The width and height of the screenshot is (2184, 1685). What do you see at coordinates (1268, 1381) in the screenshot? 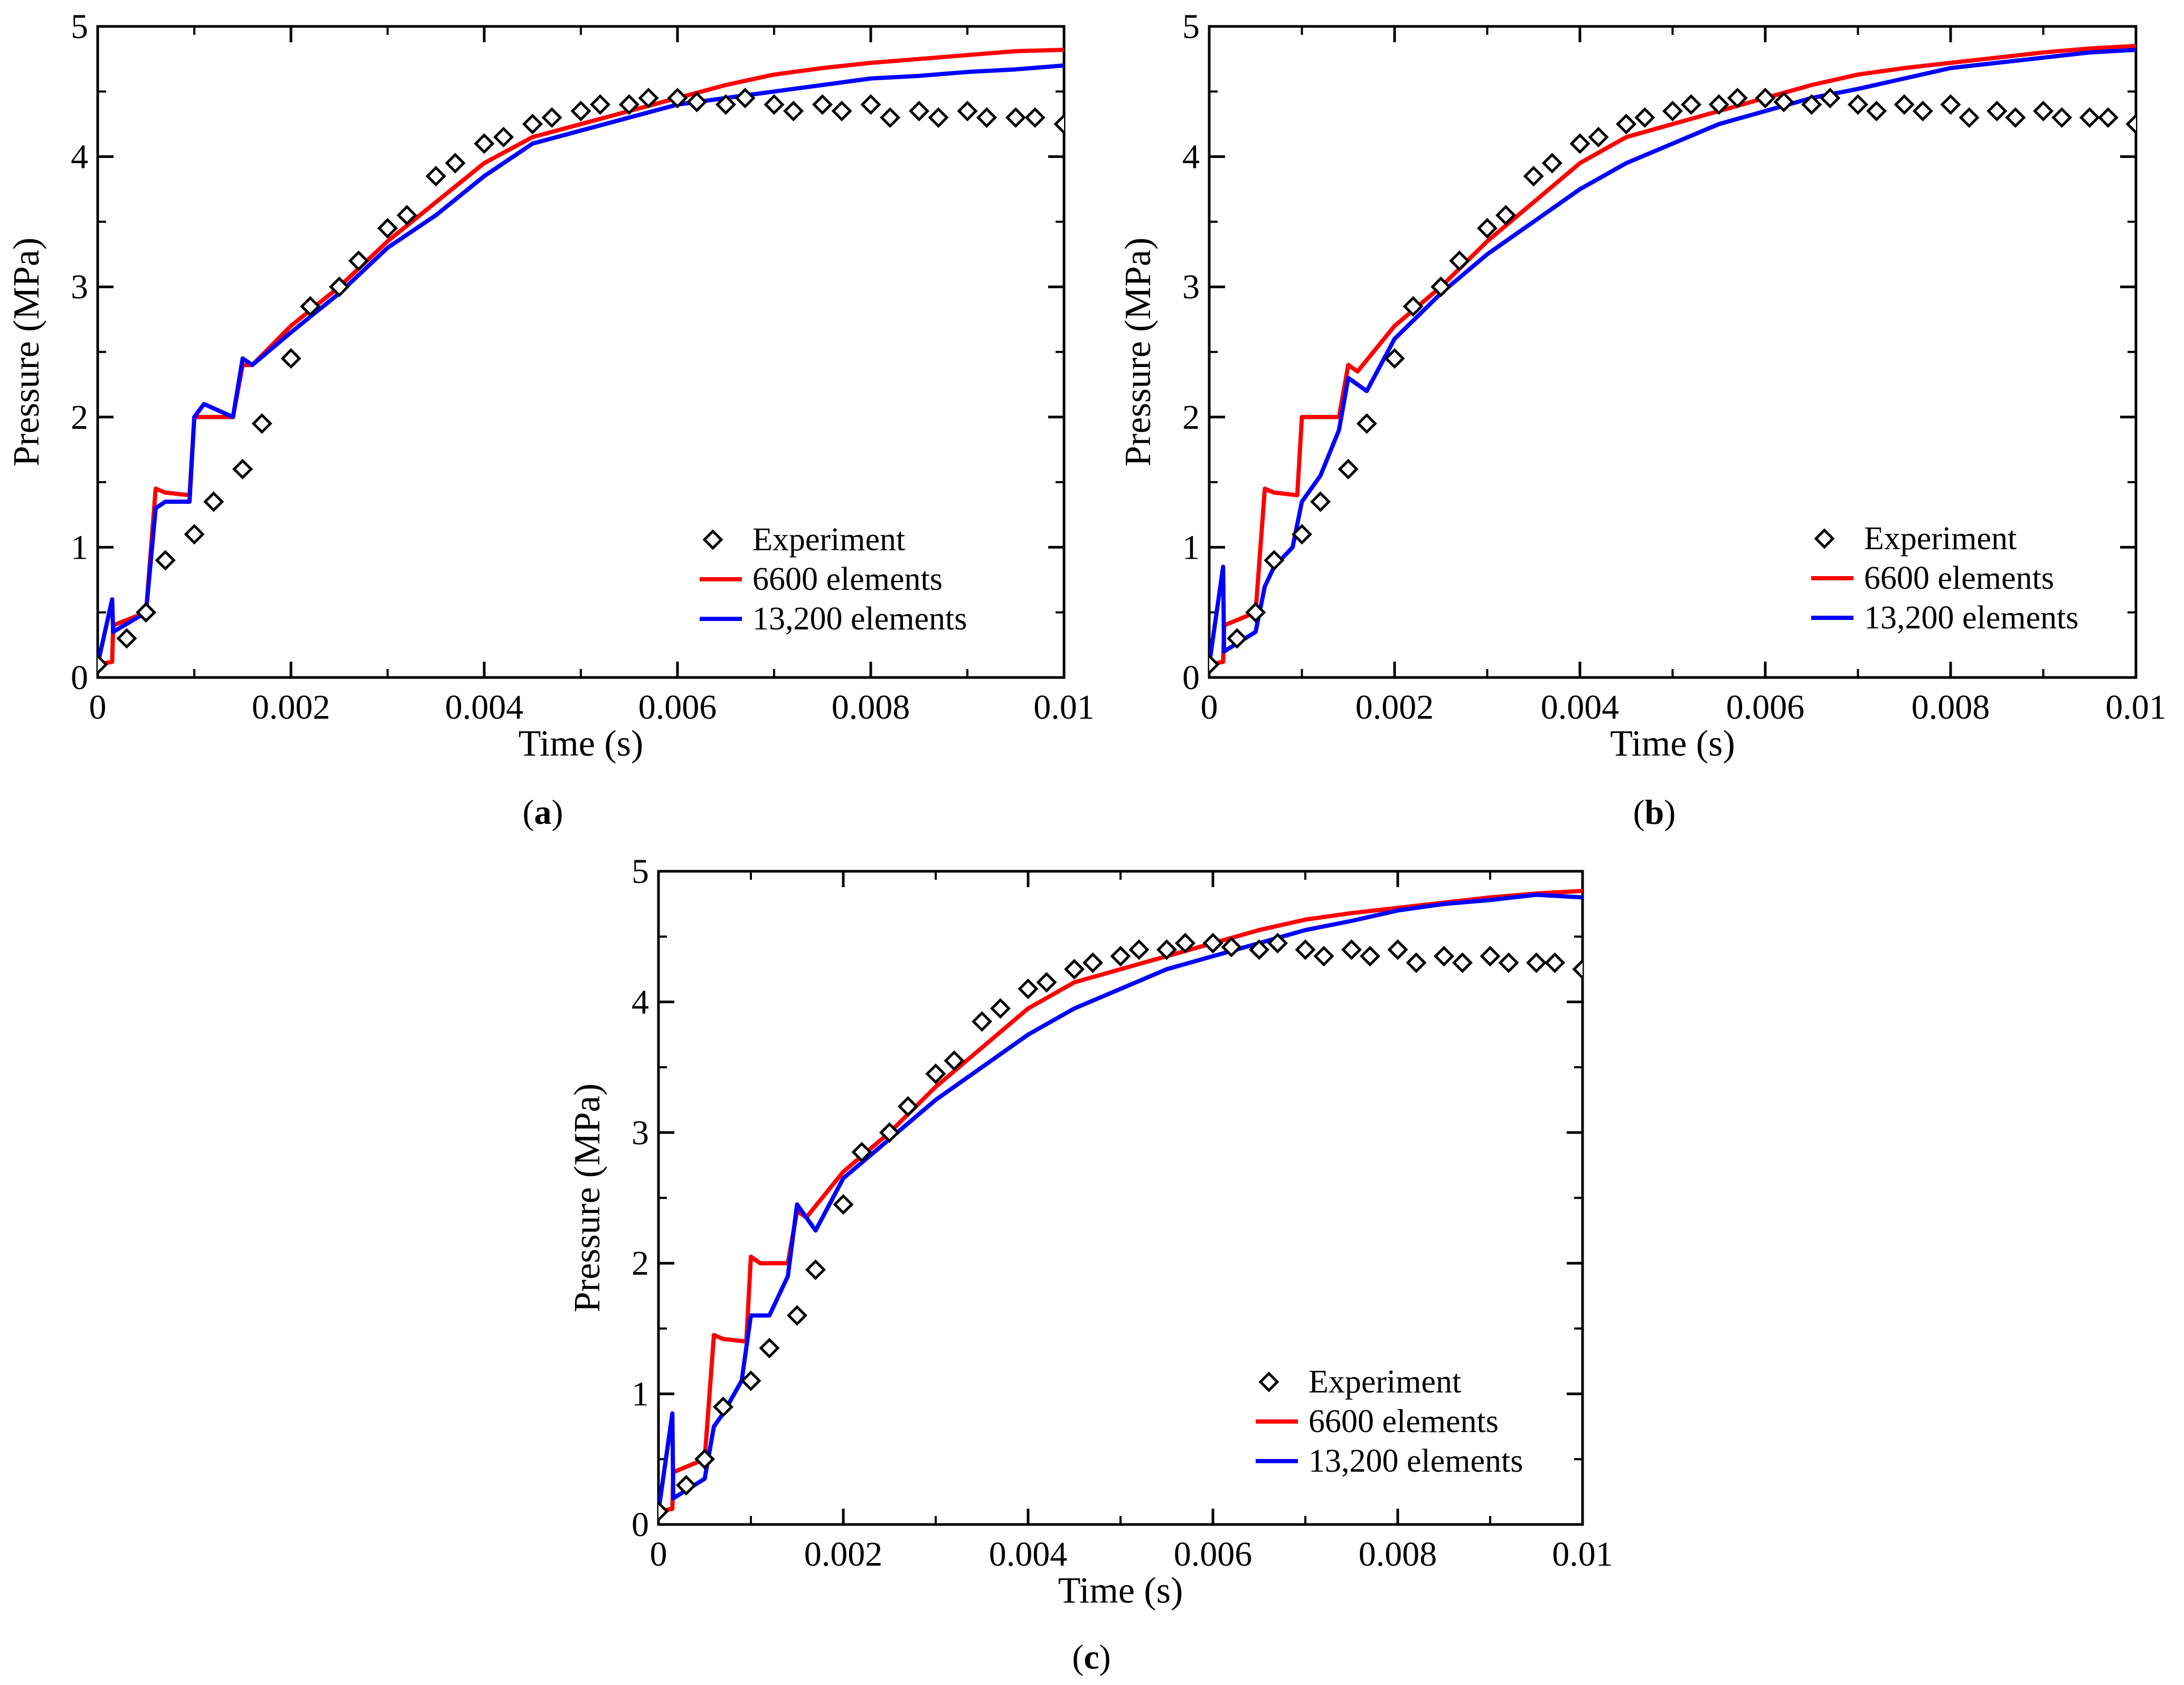
I see `legend-marker-experiment` at bounding box center [1268, 1381].